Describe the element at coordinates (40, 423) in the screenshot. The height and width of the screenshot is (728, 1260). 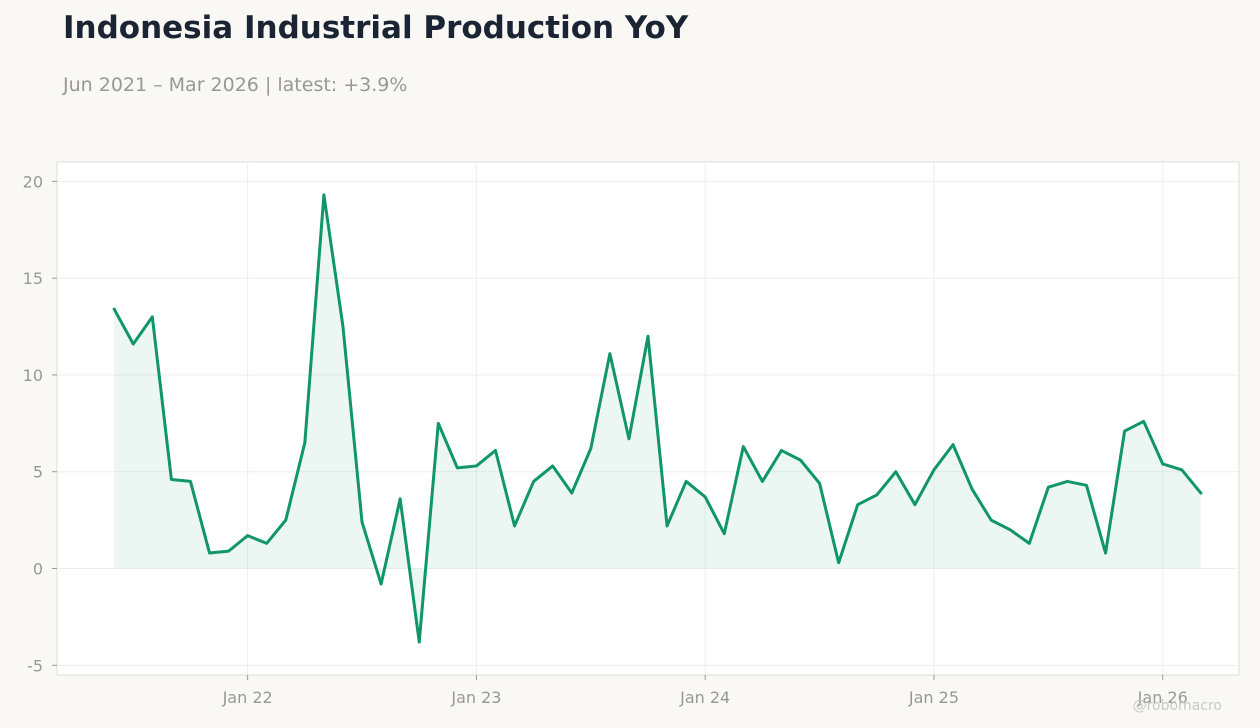
I see `y-axis: -5 0 5 10 15 20` at that location.